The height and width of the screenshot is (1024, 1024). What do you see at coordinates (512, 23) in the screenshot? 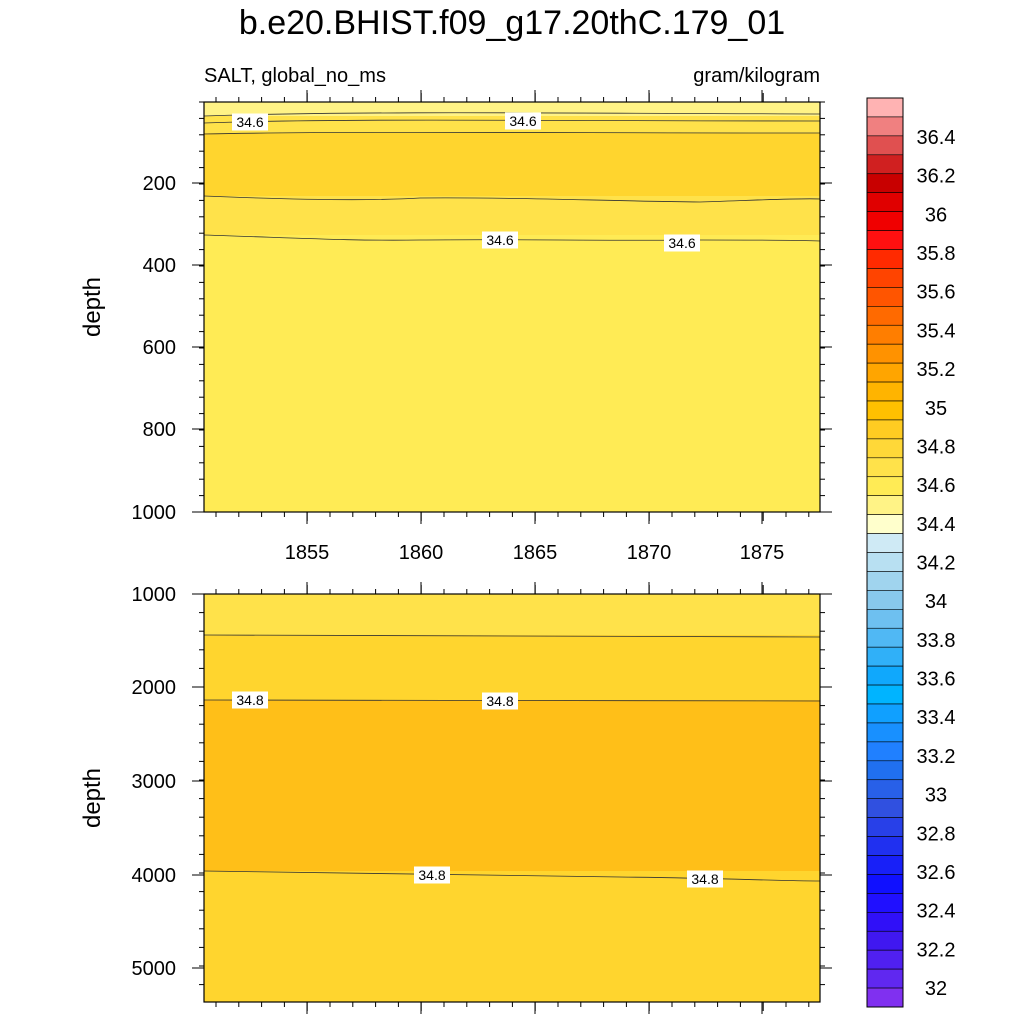
I see `chart-title: b.e20.BHIST.f09_g17.20thC.179_01` at bounding box center [512, 23].